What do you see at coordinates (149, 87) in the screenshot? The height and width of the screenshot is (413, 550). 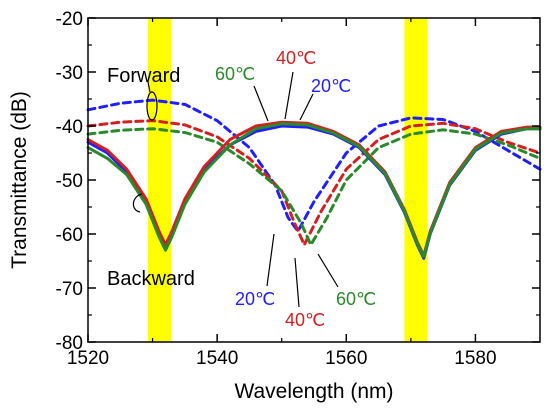 I see `forward-pointer` at bounding box center [149, 87].